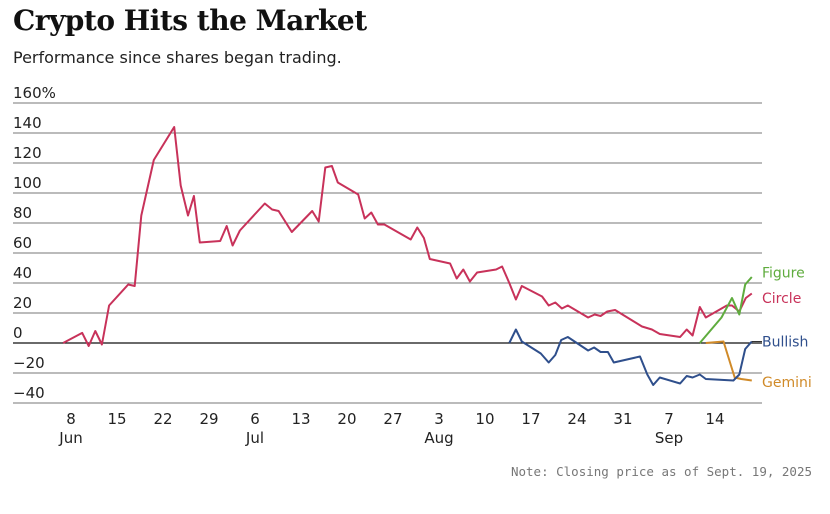 This screenshot has height=514, width=830. Describe the element at coordinates (71, 419) in the screenshot. I see `x-tick-label: 8` at that location.